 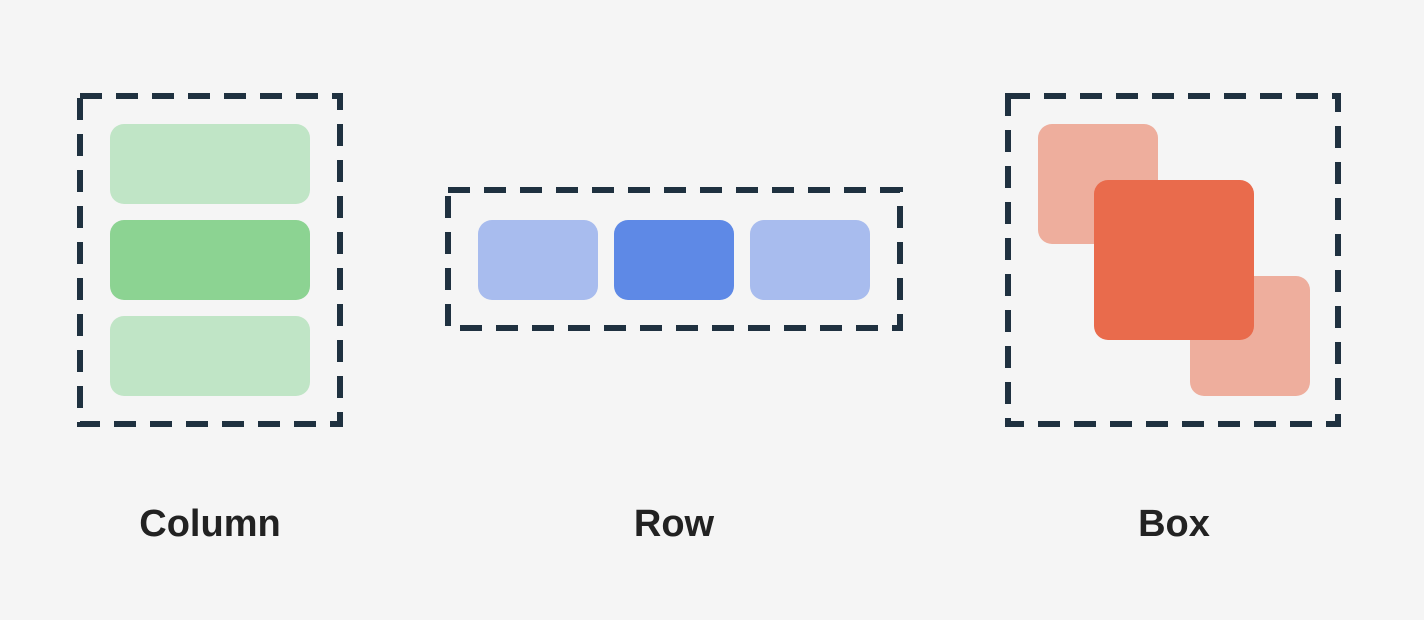 What do you see at coordinates (810, 260) in the screenshot?
I see `row-item-right` at bounding box center [810, 260].